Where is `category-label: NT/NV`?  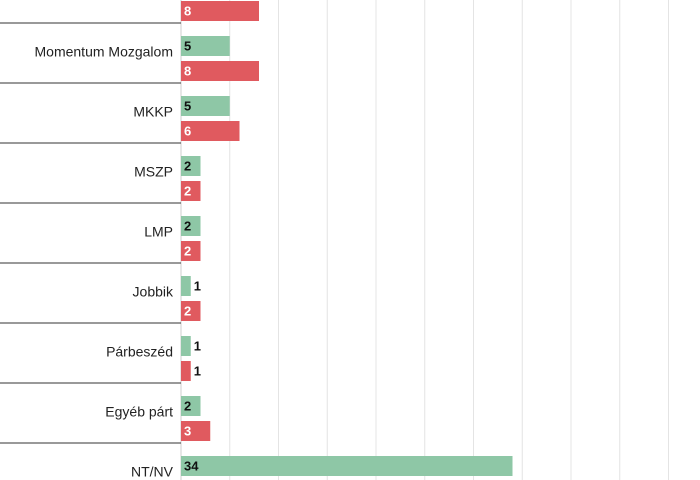 category-label: NT/NV is located at coordinates (152, 472).